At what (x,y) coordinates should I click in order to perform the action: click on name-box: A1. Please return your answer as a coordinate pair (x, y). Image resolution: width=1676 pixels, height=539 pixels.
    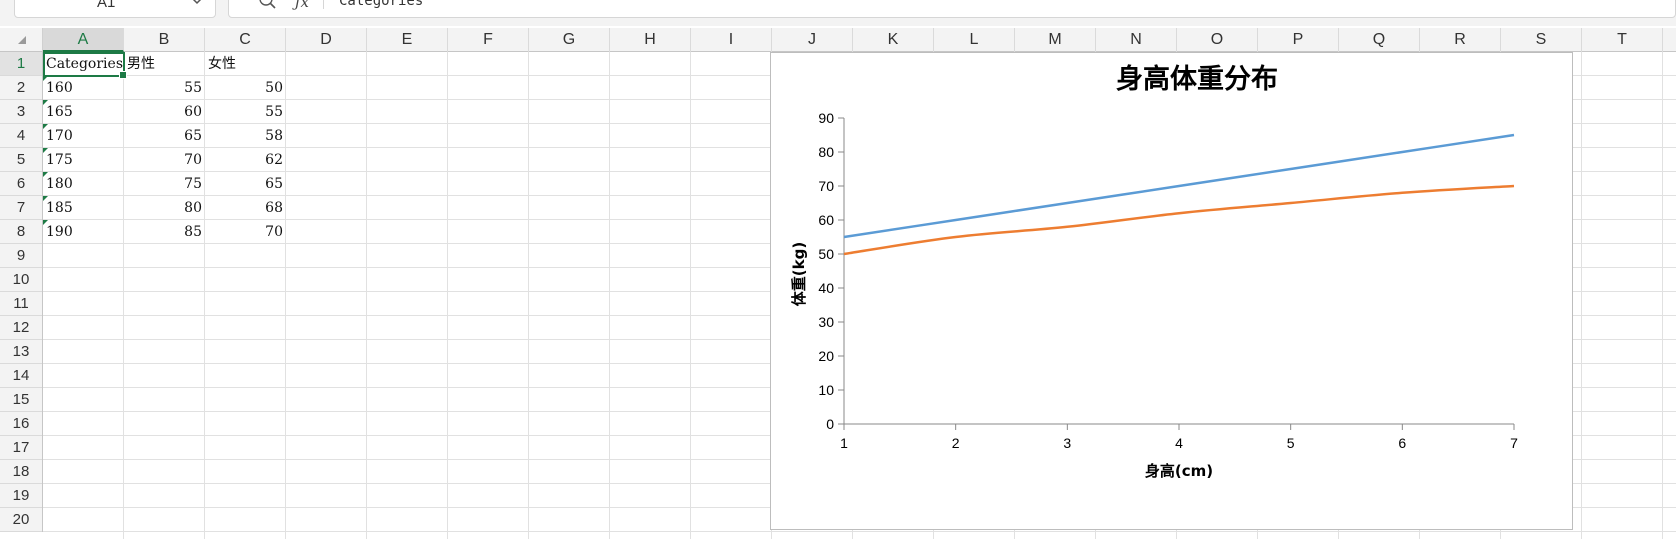
    Looking at the image, I should click on (115, 9).